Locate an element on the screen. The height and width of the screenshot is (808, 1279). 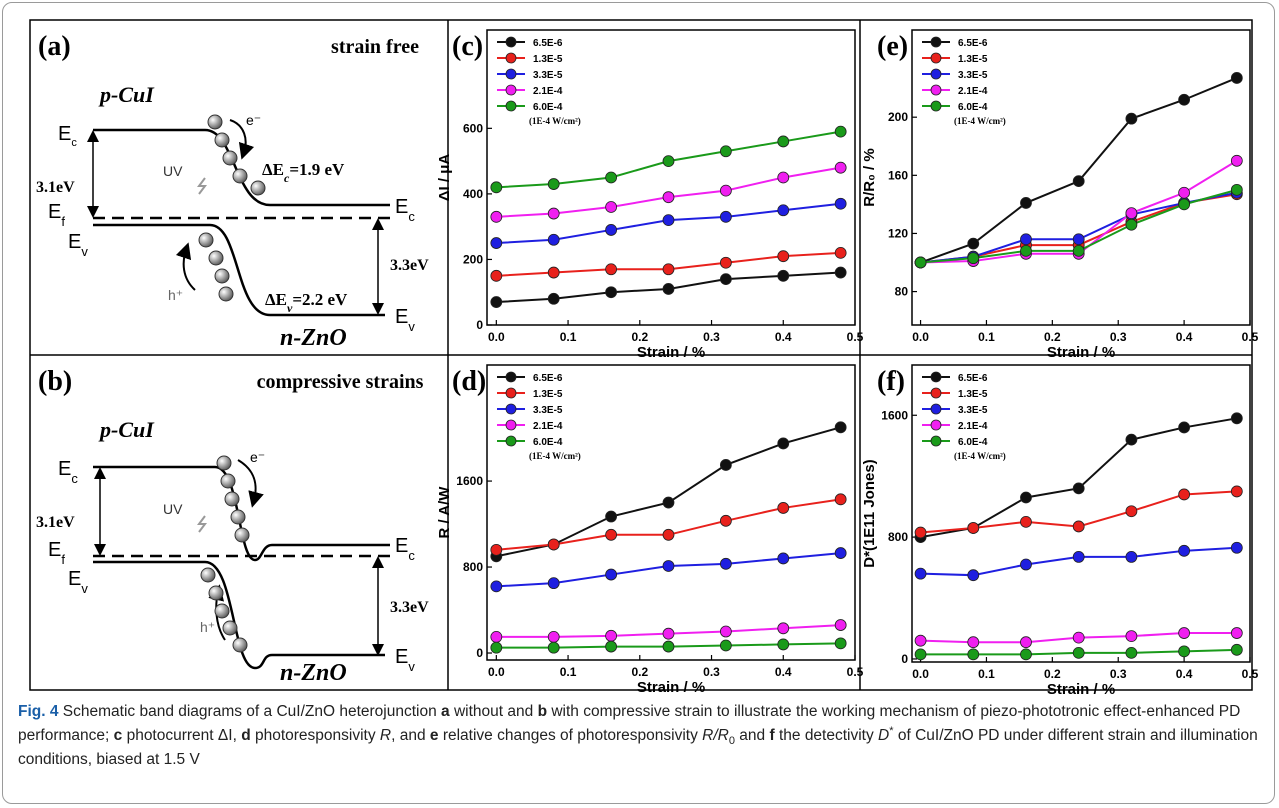
level-sub: f is located at coordinates (63, 559).